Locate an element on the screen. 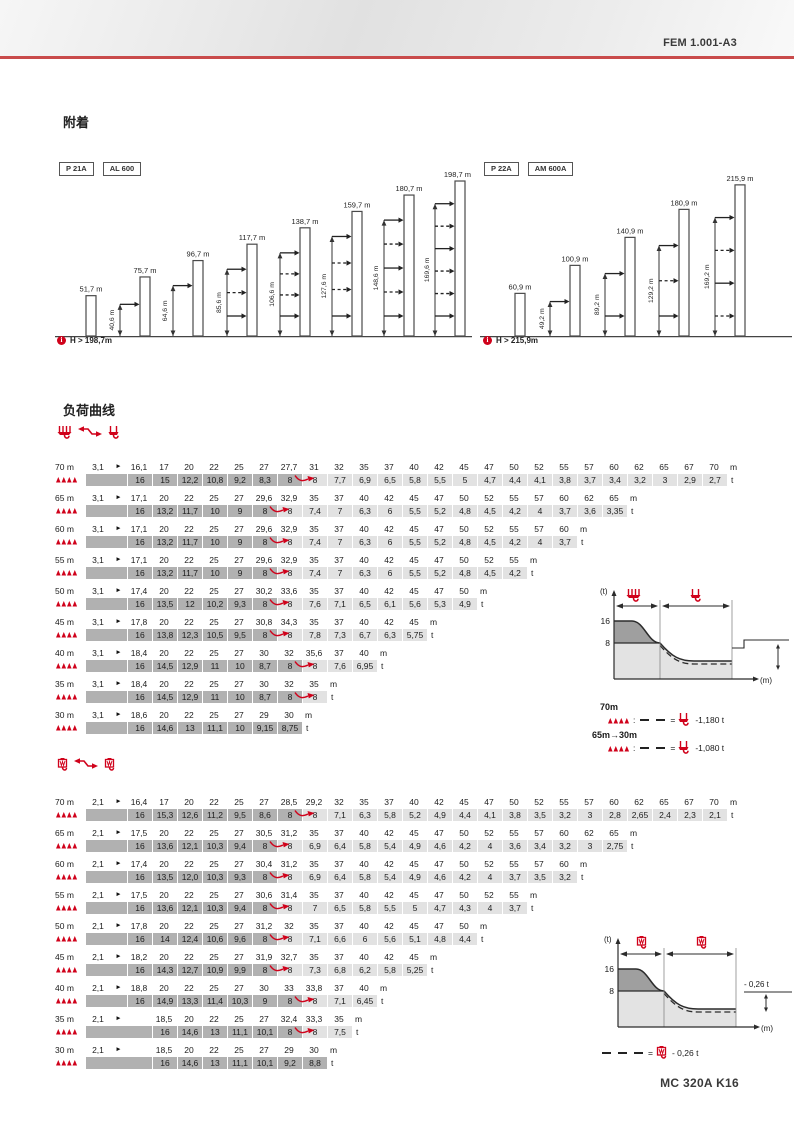  radius-cell: 17,1 is located at coordinates (139, 528).